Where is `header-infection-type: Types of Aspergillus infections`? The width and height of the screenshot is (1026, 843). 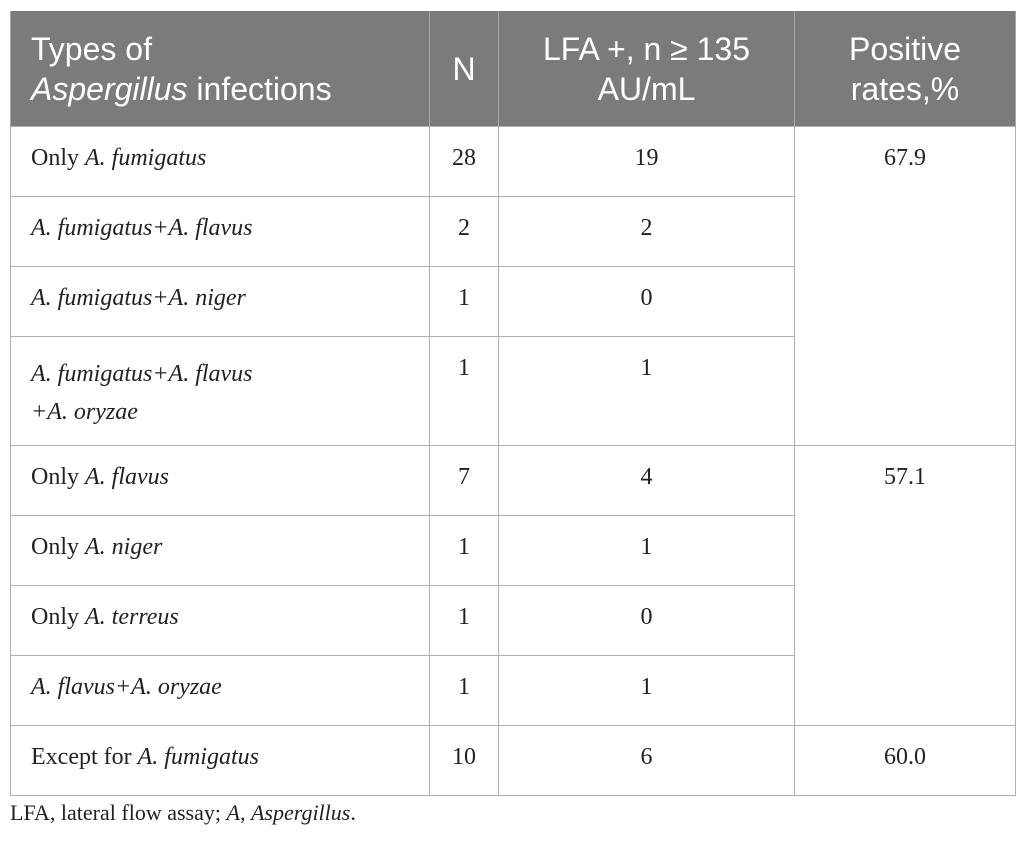
header-infection-type: Types of Aspergillus infections is located at coordinates (220, 69).